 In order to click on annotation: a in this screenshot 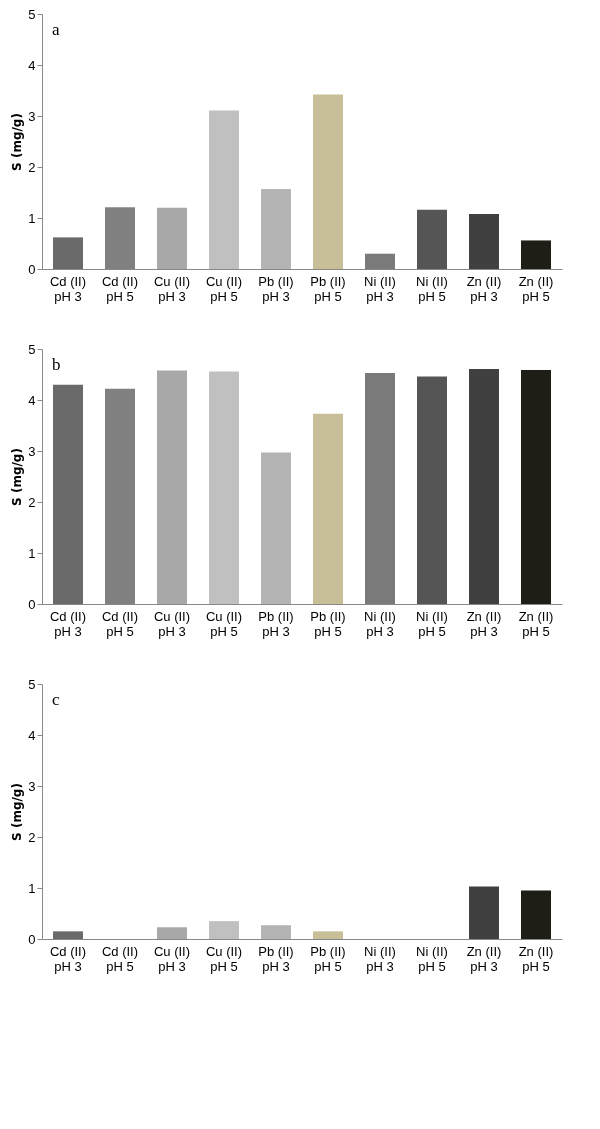, I will do `click(56, 29)`.